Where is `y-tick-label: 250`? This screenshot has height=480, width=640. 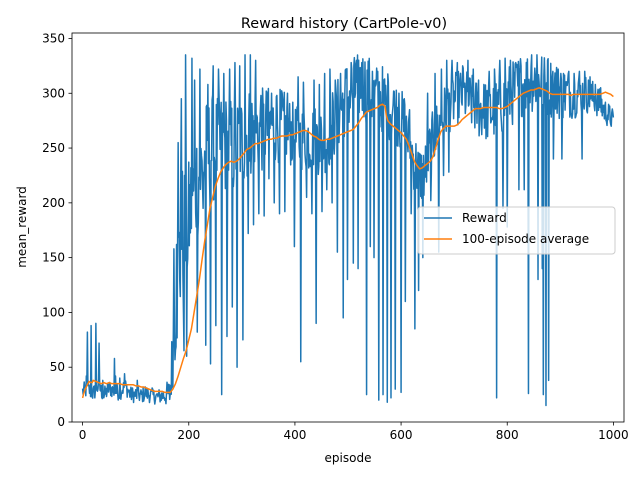 y-tick-label: 250 is located at coordinates (53, 148).